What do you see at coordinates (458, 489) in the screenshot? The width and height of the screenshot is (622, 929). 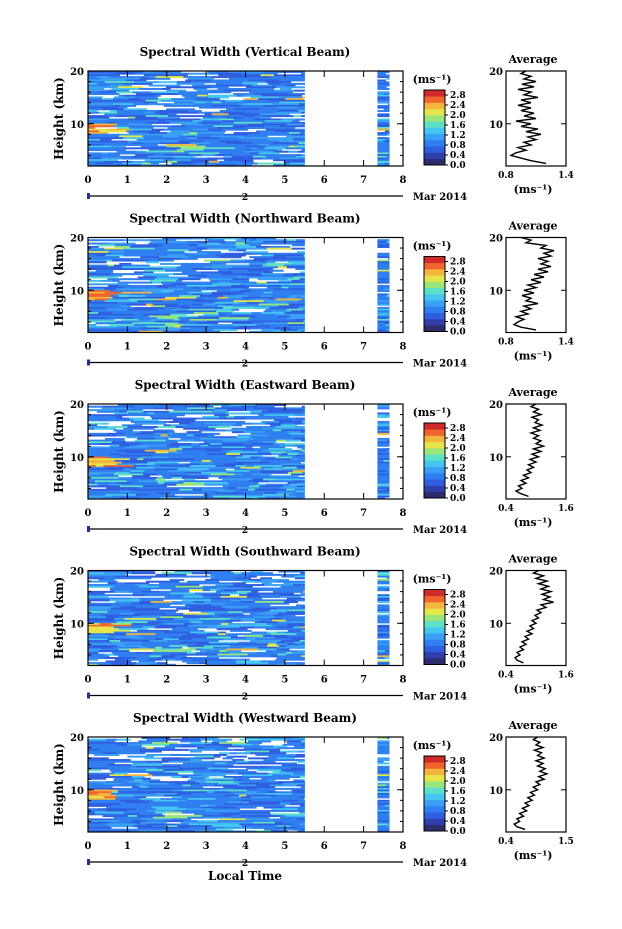 I see `colorbar-tick-label: 0.4` at bounding box center [458, 489].